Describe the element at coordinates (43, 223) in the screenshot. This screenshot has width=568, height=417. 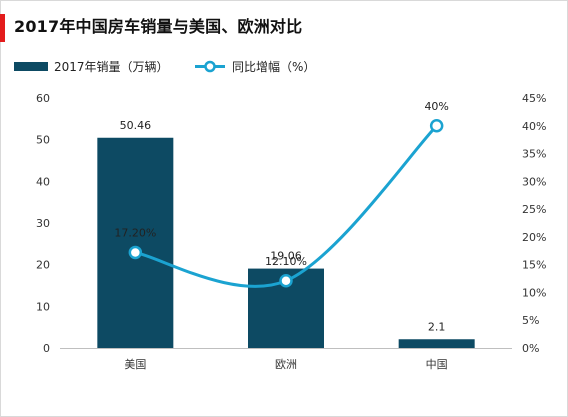
I see `y-left-tick-label: 30` at that location.